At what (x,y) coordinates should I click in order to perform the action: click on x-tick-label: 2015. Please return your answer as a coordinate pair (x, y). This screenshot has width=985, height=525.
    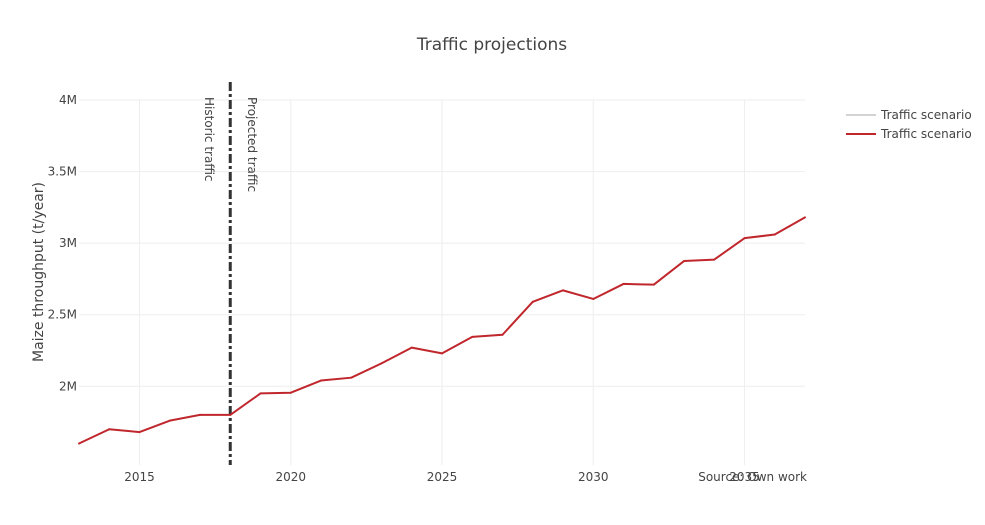
    Looking at the image, I should click on (139, 477).